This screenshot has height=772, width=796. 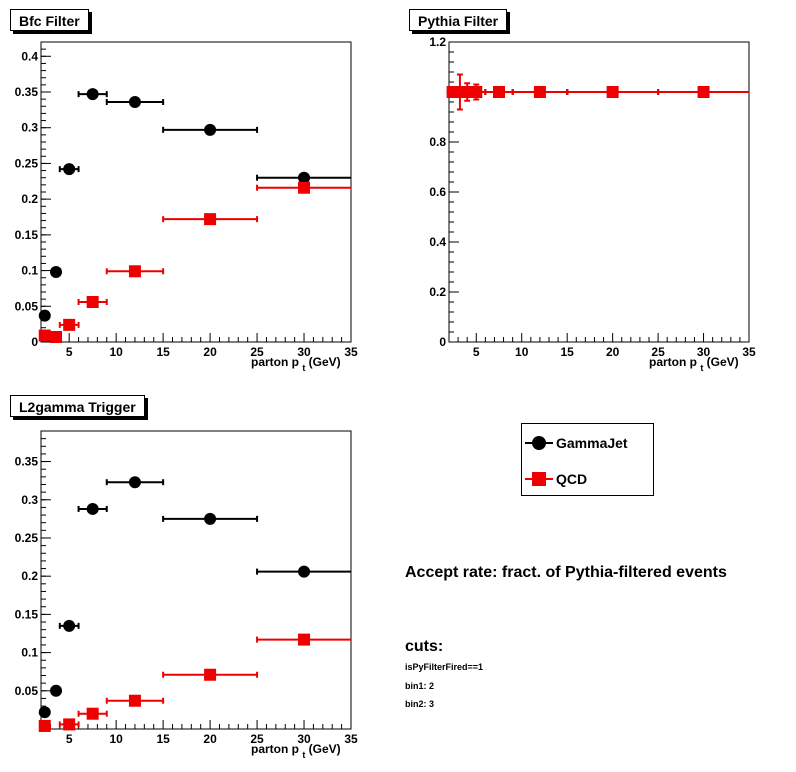 What do you see at coordinates (34, 342) in the screenshot?
I see `bfc-y-tick-label: 0` at bounding box center [34, 342].